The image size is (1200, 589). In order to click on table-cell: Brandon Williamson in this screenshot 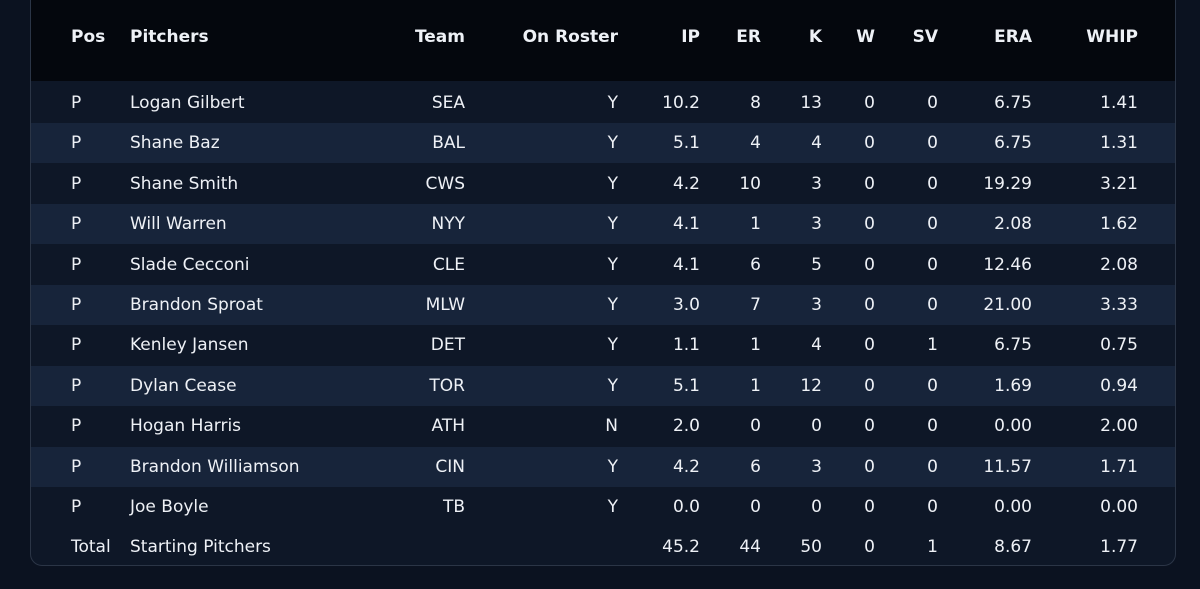, I will do `click(215, 466)`.